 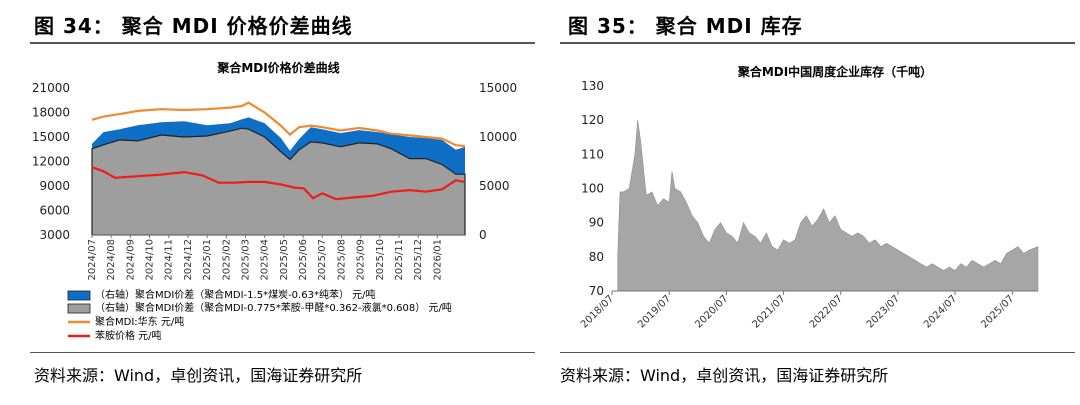 What do you see at coordinates (51, 137) in the screenshot?
I see `left-y-tick-4: 15000` at bounding box center [51, 137].